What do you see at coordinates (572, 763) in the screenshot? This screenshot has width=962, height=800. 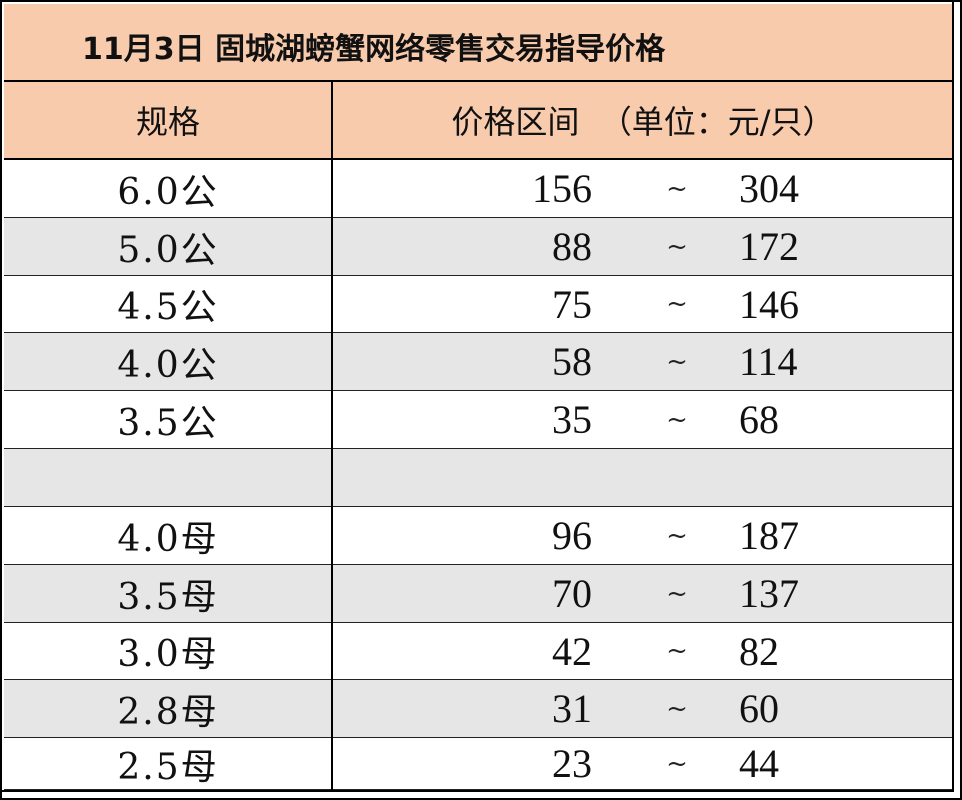 I see `cell-price-low: 23` at bounding box center [572, 763].